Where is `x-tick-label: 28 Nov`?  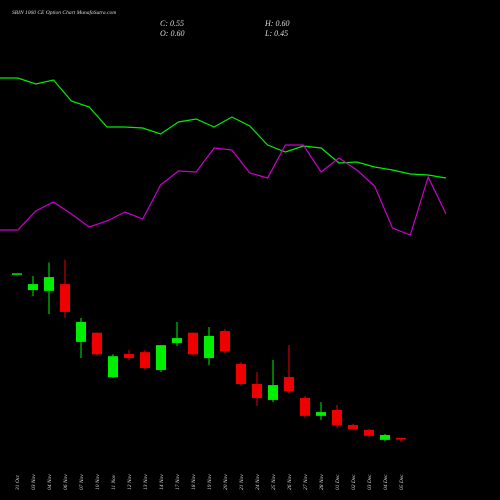
x-tick-label: 28 Nov is located at coordinates (322, 482).